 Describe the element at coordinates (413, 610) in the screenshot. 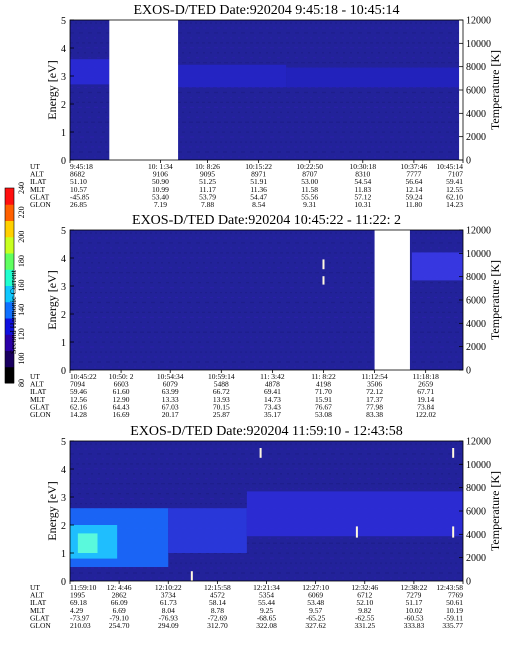

I see `table-cell: 10.02` at that location.